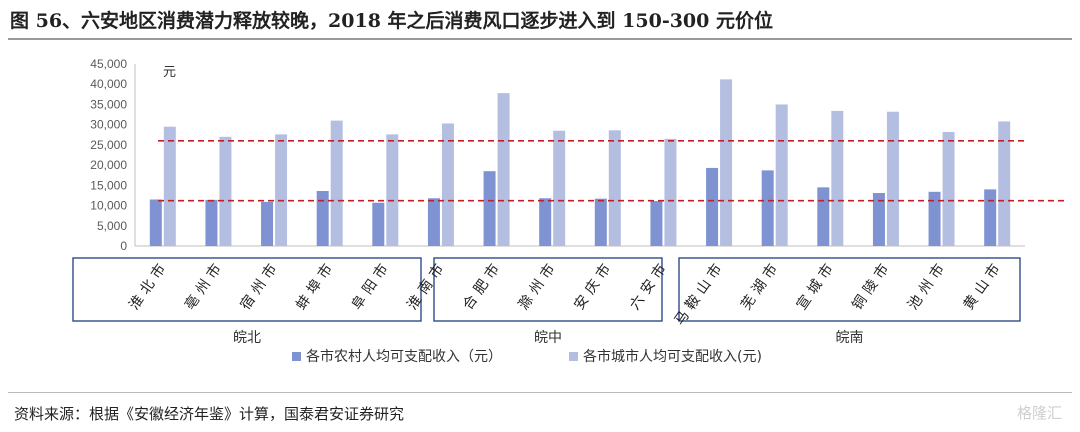 This screenshot has height=432, width=1080. What do you see at coordinates (260, 285) in the screenshot?
I see `category-label: 宿州市` at bounding box center [260, 285].